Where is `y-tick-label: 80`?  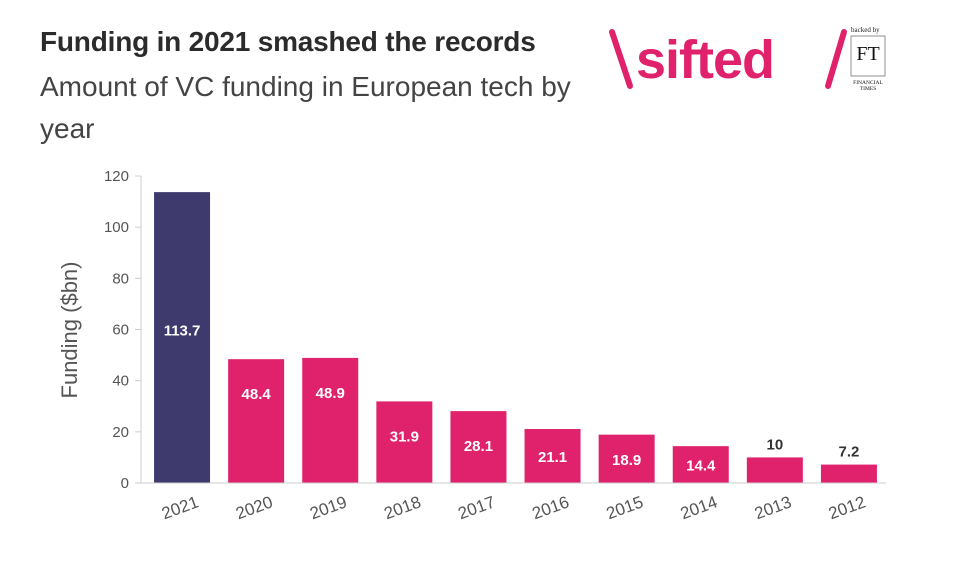 y-tick-label: 80 is located at coordinates (120, 278).